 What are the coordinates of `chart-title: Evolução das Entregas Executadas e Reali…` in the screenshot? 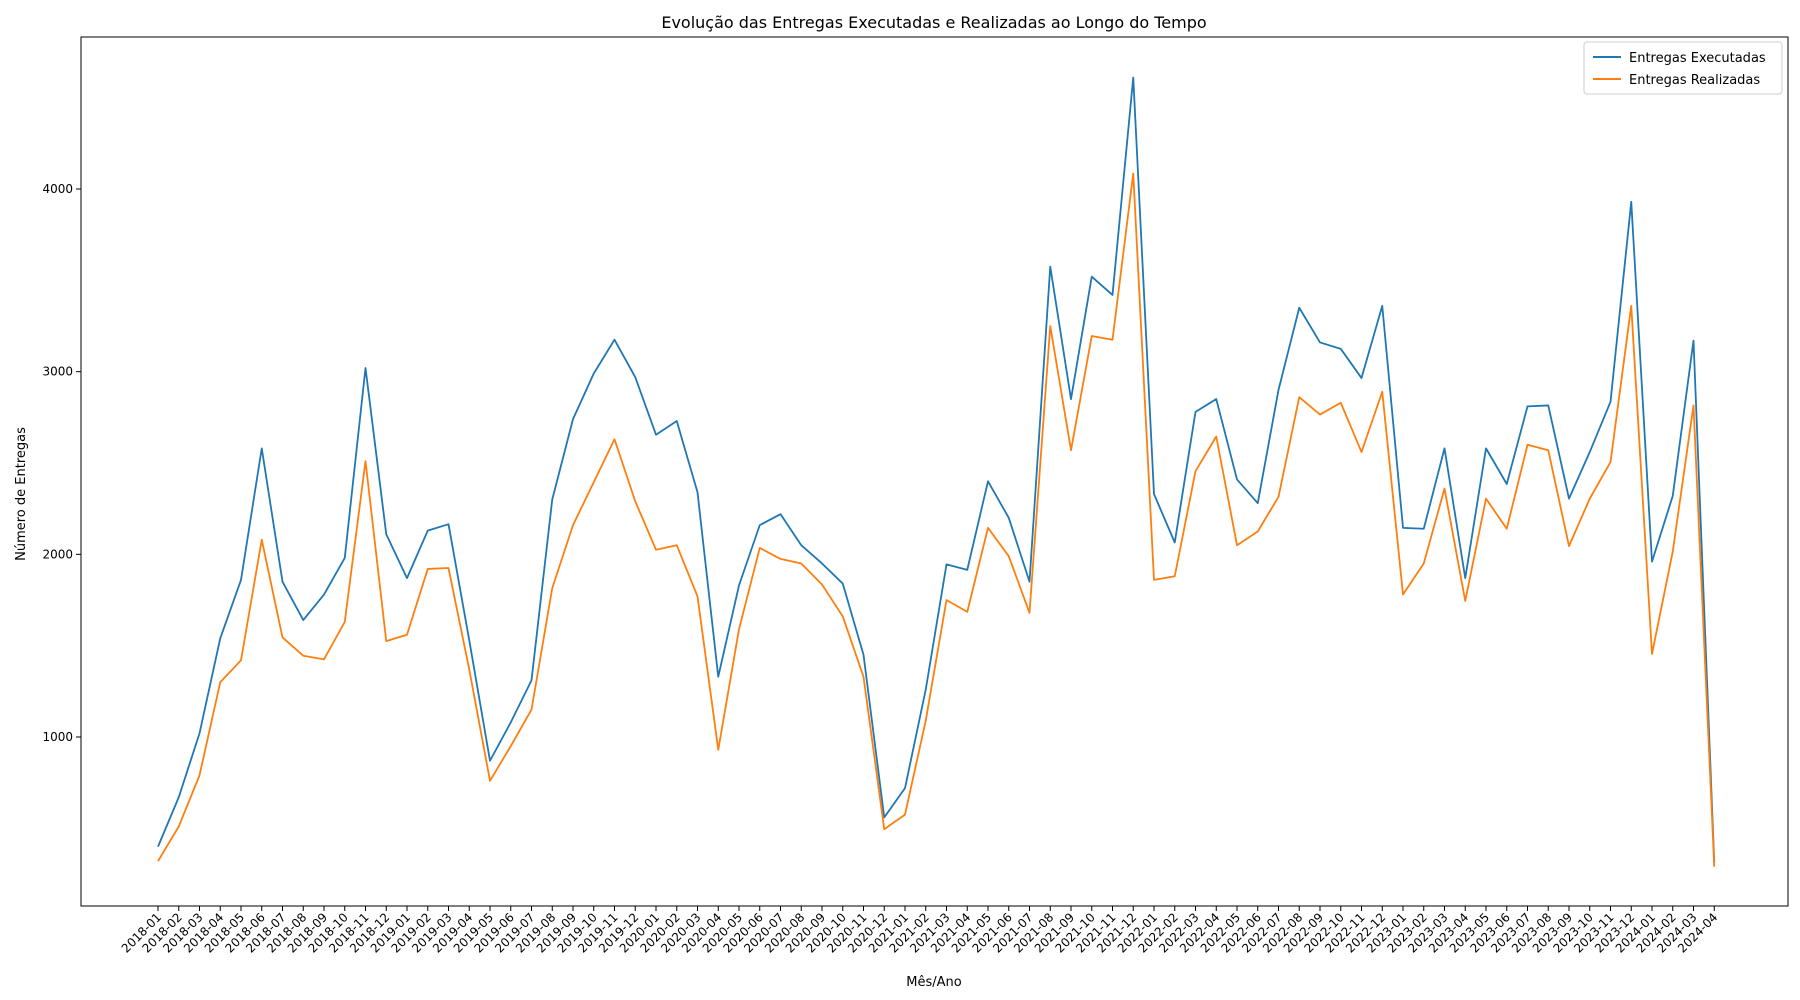 It's located at (933, 22).